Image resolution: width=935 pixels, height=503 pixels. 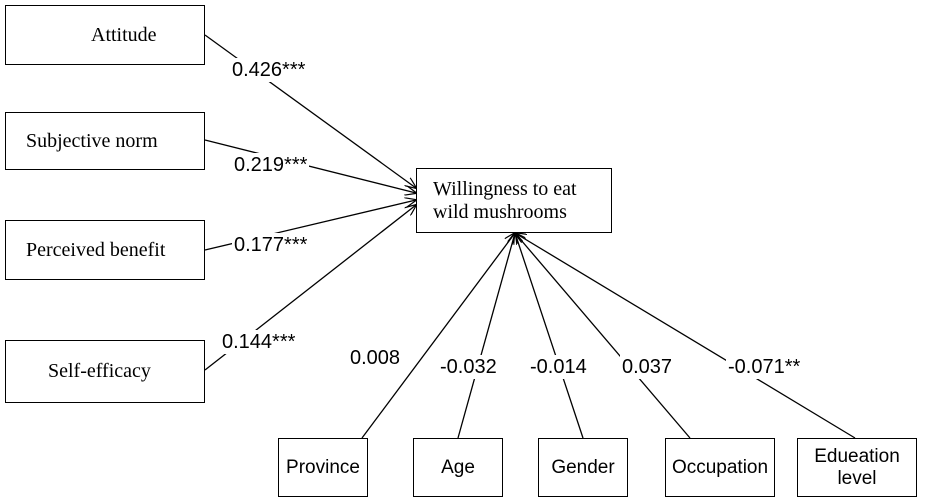 What do you see at coordinates (857, 478) in the screenshot?
I see `node-label: level` at bounding box center [857, 478].